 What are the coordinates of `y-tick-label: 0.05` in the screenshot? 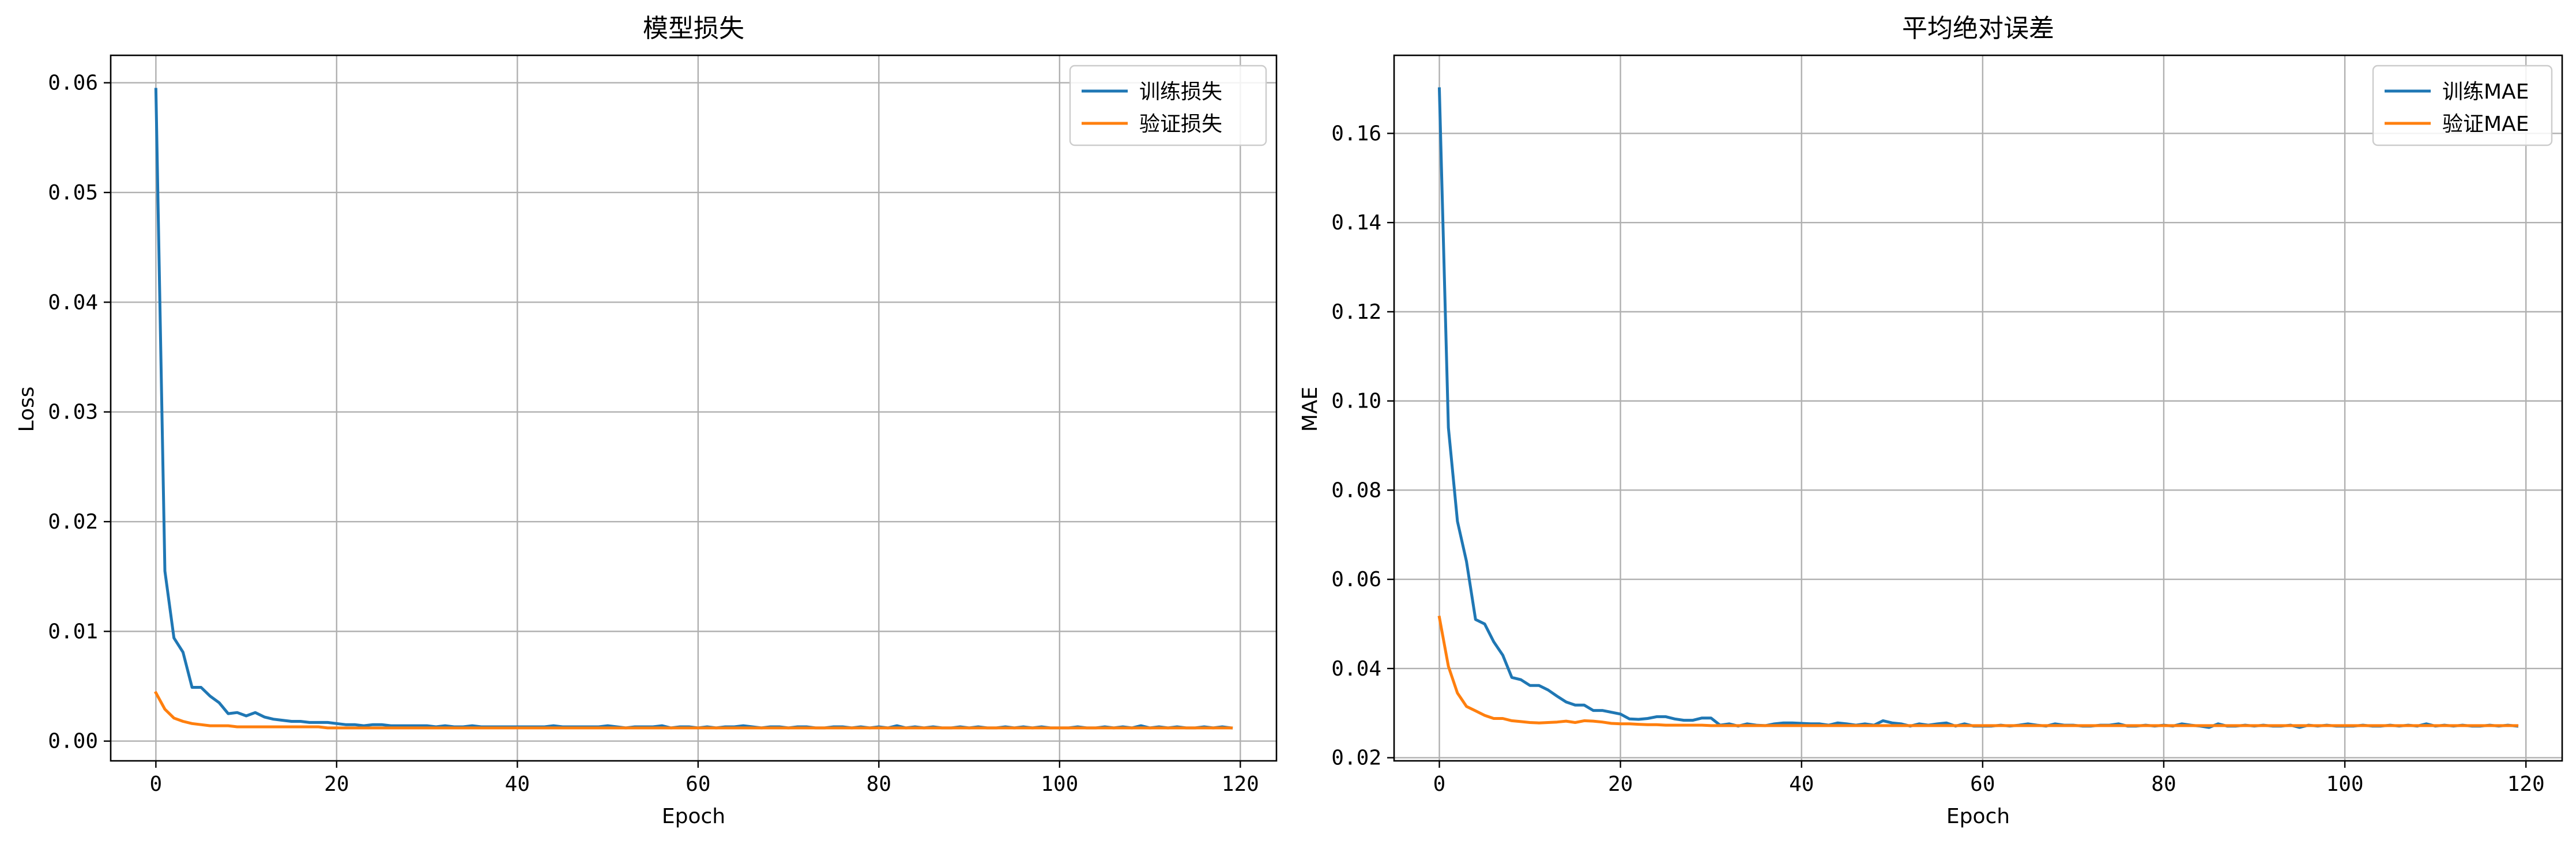 It's located at (73, 193).